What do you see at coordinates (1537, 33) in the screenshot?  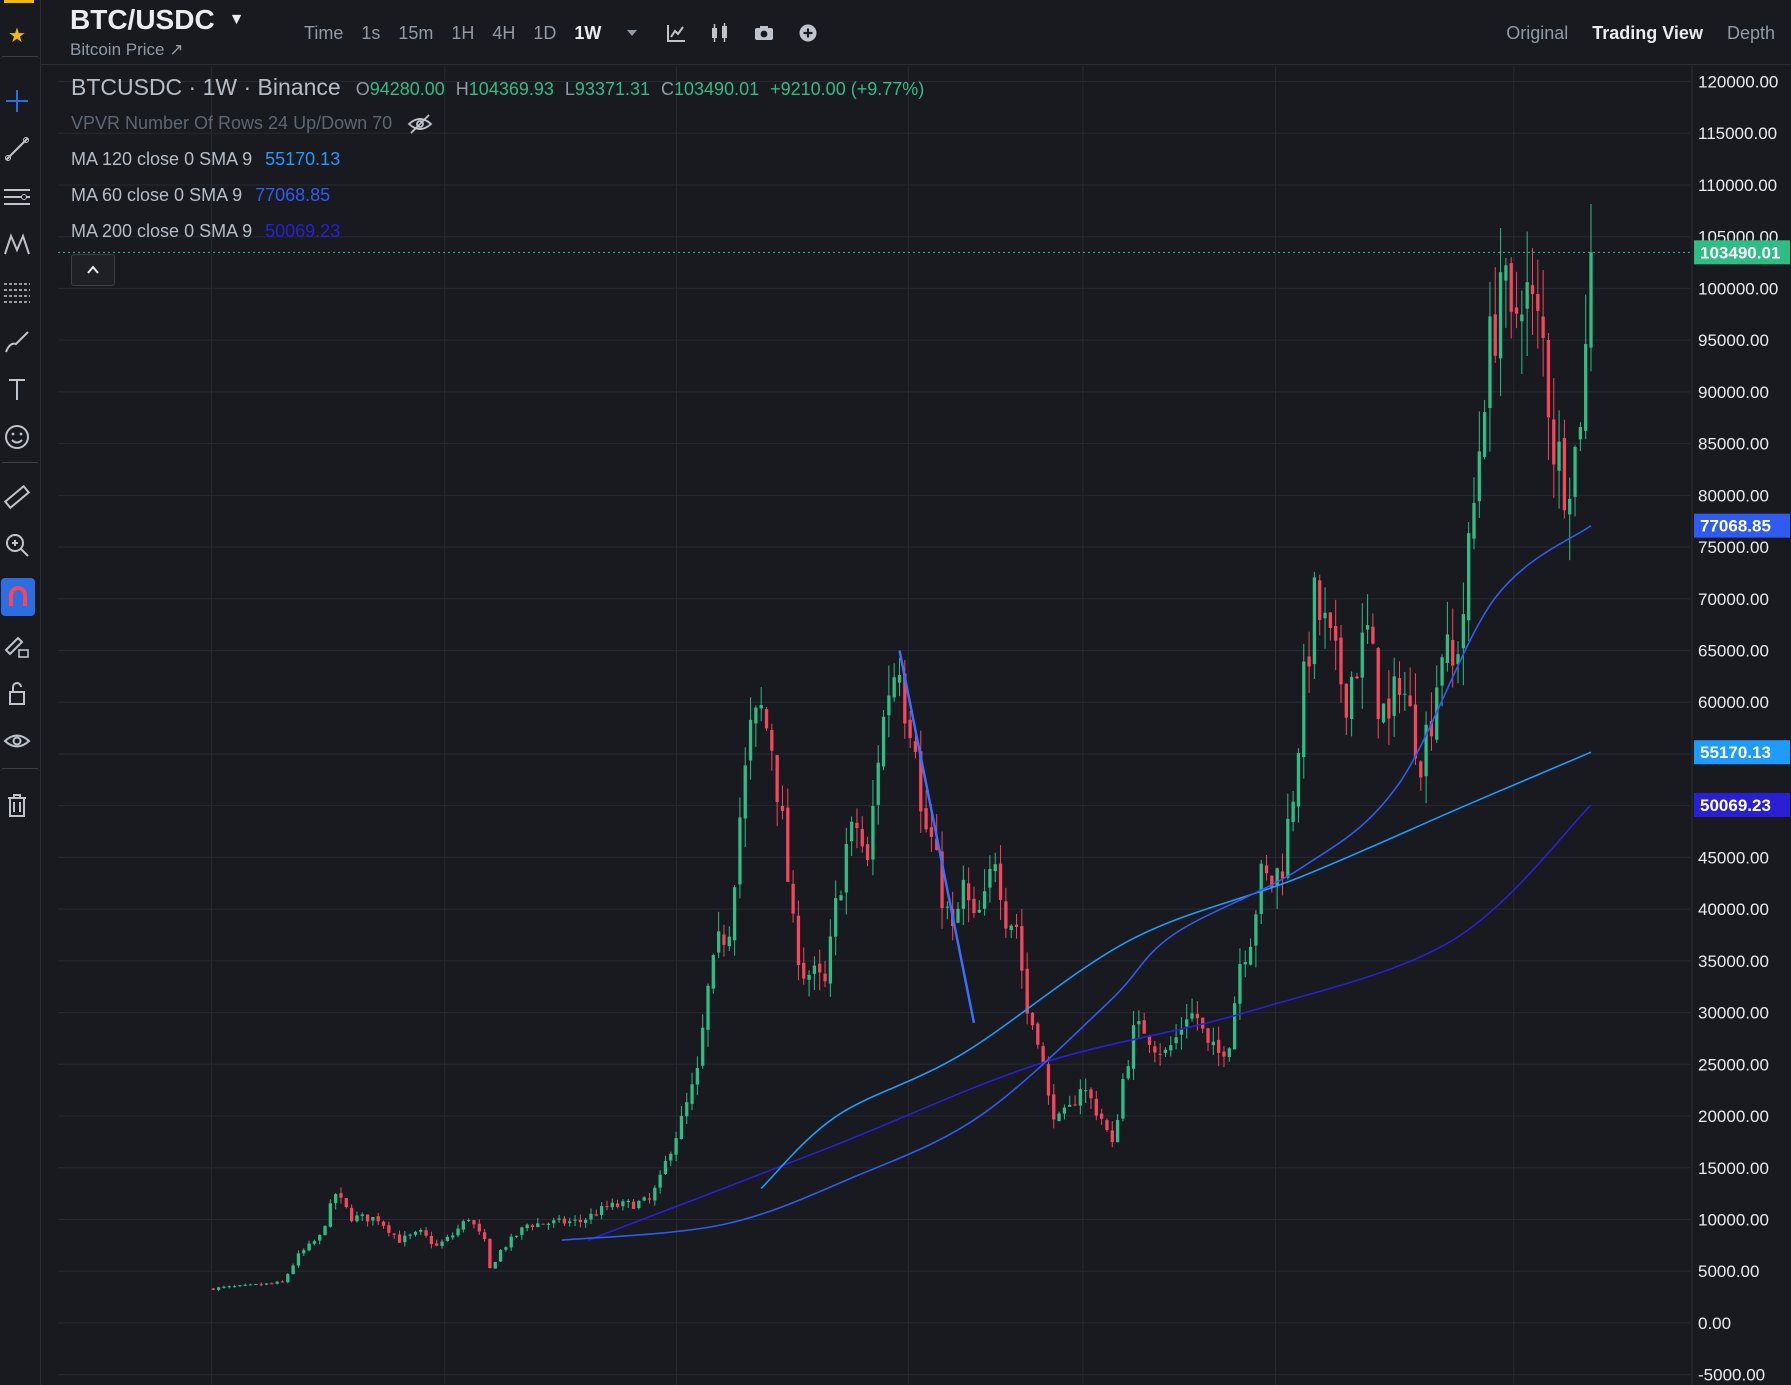 I see `view-original: Original` at bounding box center [1537, 33].